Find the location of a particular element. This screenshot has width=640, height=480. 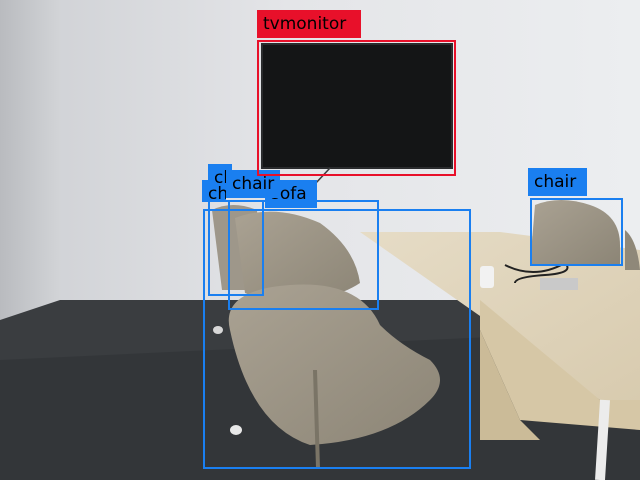

detection-label-chair-4: chair is located at coordinates (557, 182).